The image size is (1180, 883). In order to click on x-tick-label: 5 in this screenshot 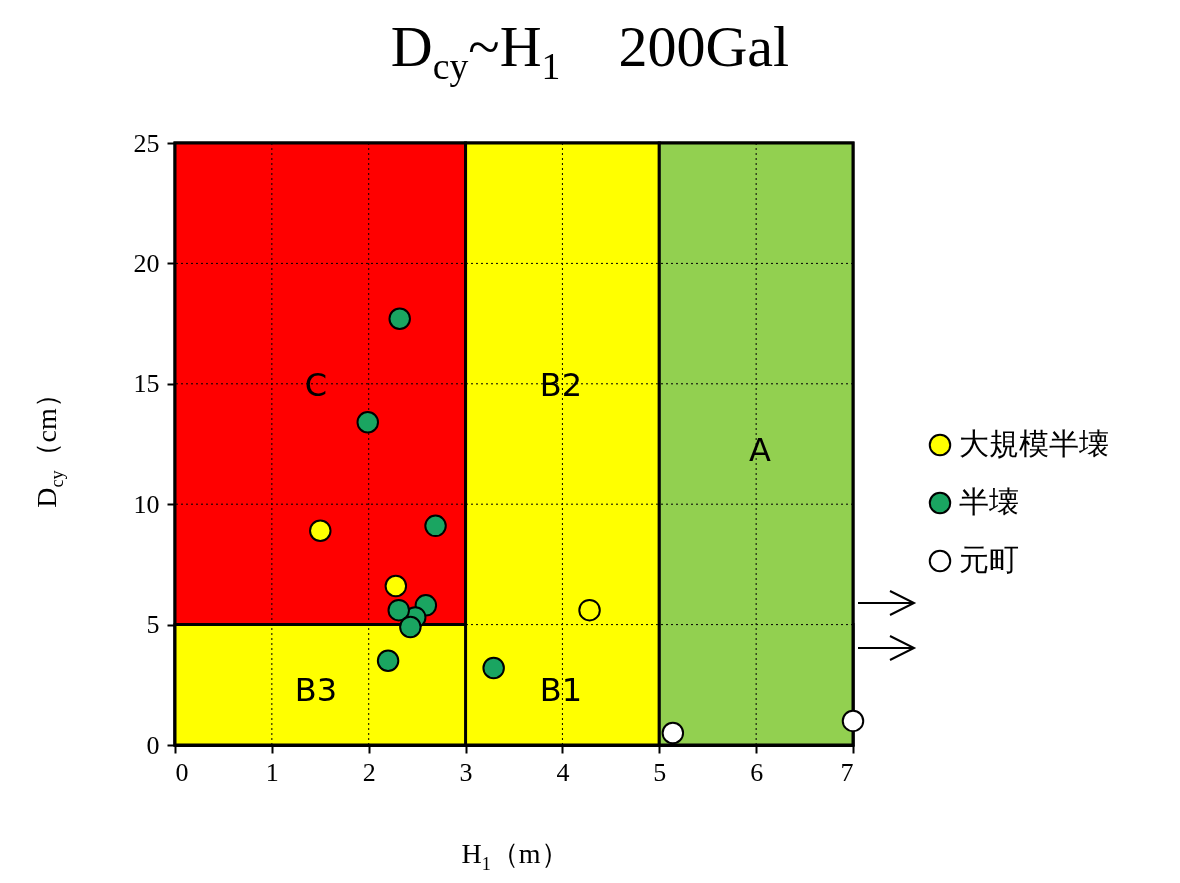, I will do `click(660, 772)`.